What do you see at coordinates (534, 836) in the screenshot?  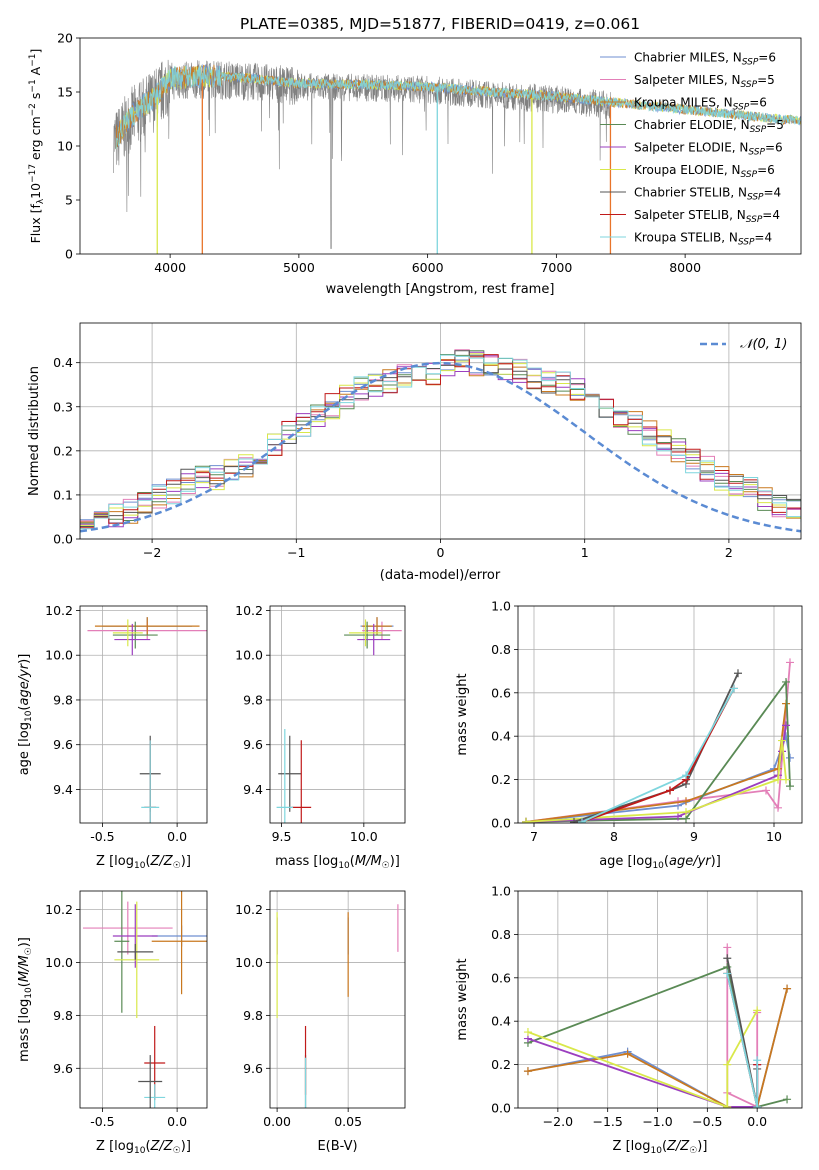 I see `x-tick-label: 7` at bounding box center [534, 836].